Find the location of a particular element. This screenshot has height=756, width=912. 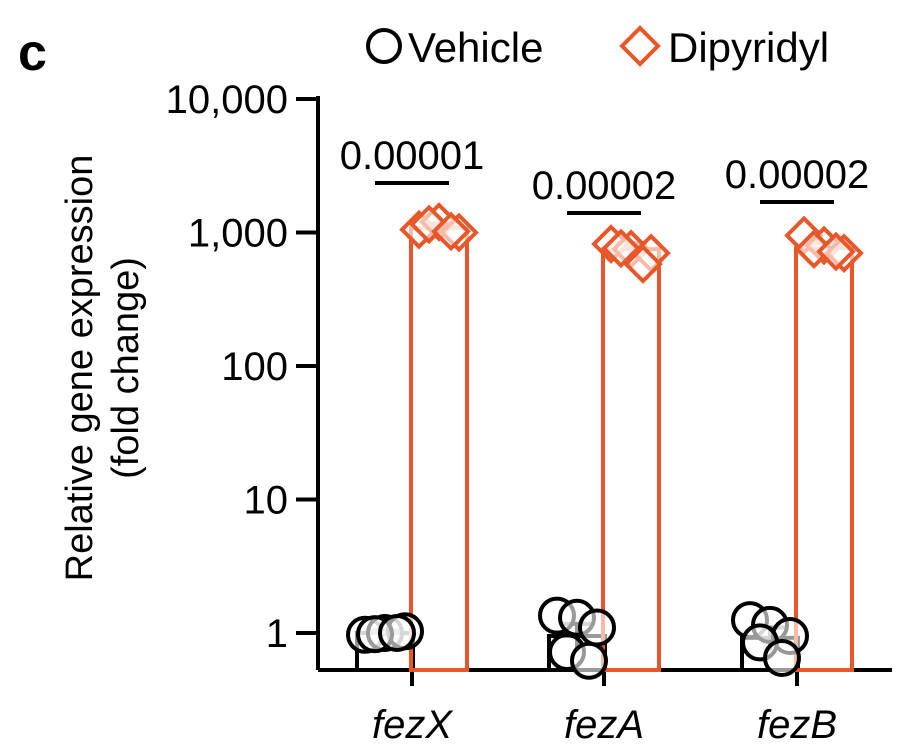

p-value-label: 0.00001 is located at coordinates (412, 156).